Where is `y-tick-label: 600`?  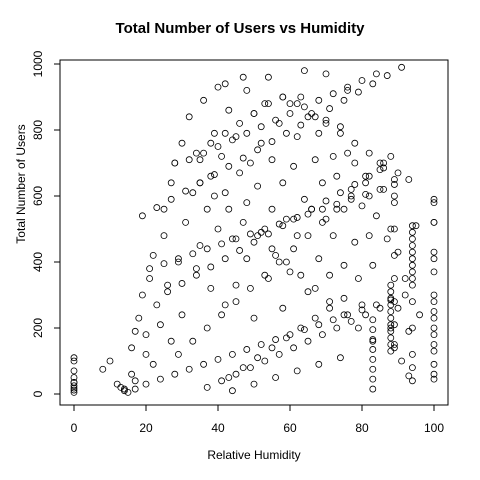 y-tick-label: 600 is located at coordinates (38, 196).